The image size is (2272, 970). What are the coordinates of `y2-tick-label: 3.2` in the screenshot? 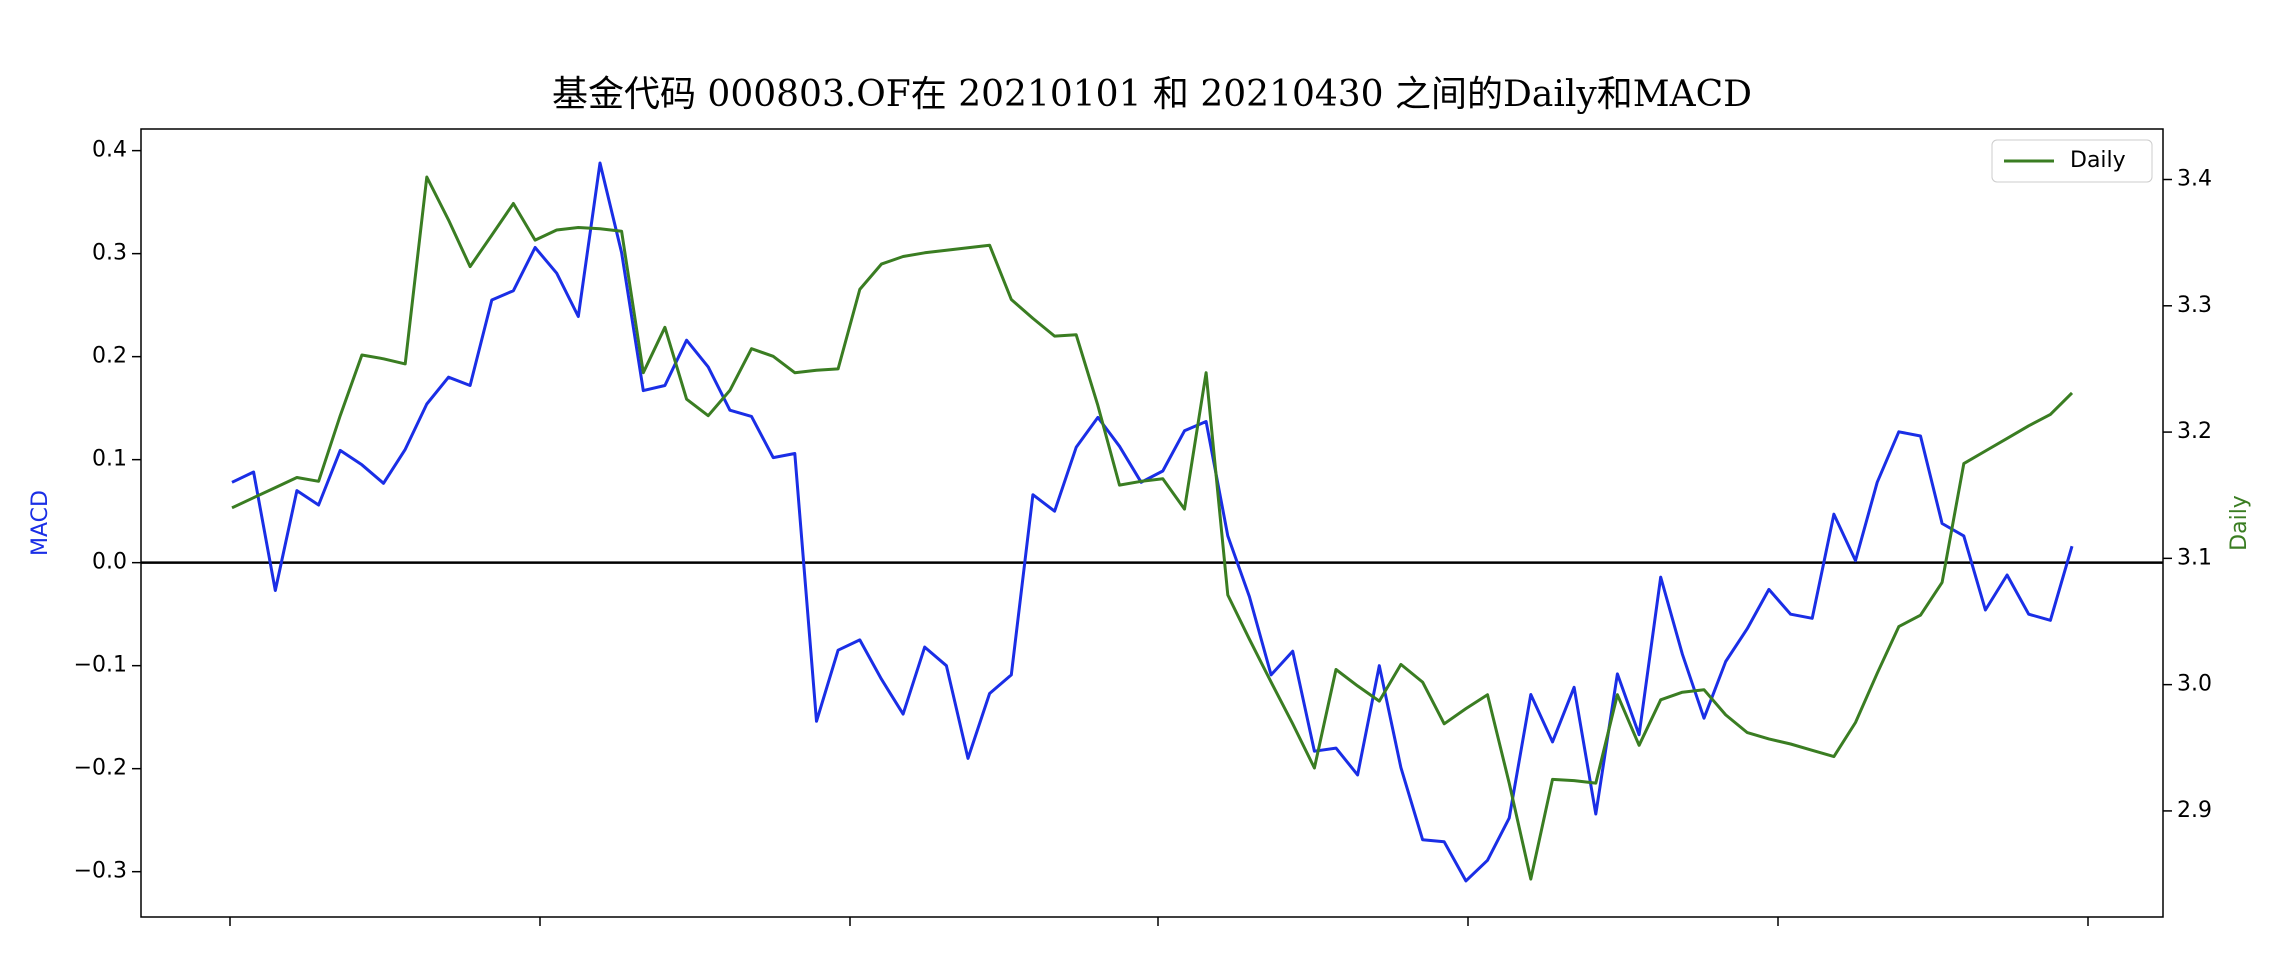 It's located at (2194, 431).